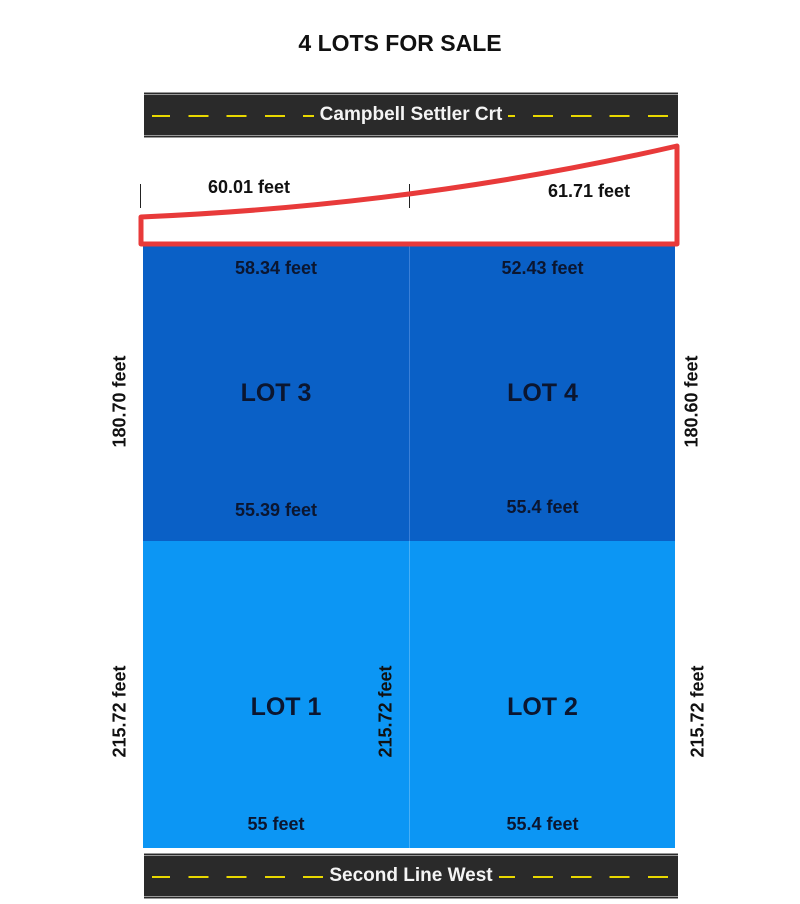  I want to click on lot-4-top-dim: 52.43 feet, so click(542, 268).